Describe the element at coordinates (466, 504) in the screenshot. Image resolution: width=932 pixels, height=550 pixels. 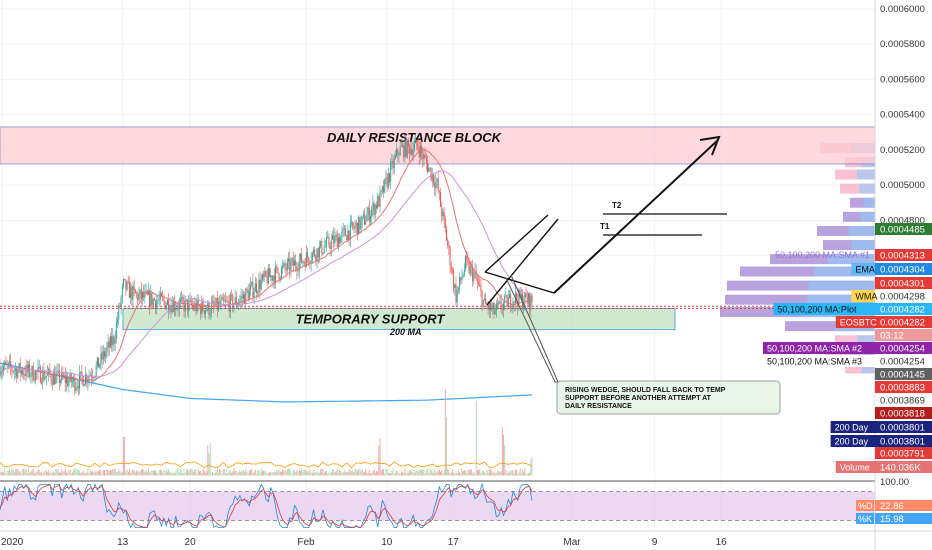
I see `rsi-pane` at that location.